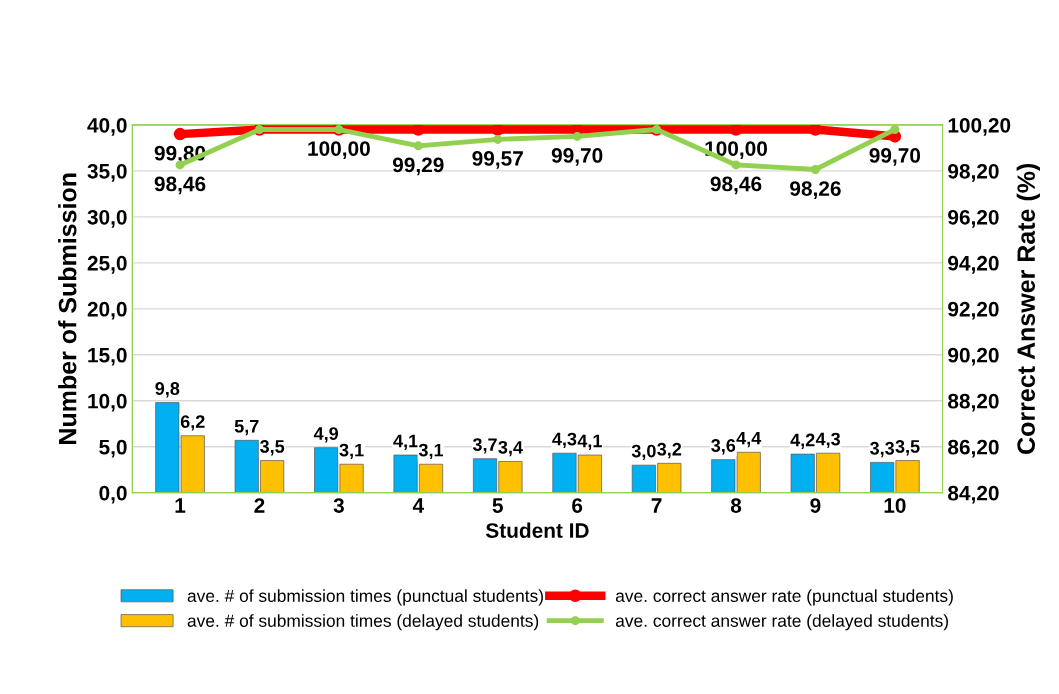  I want to click on data-label: 4,4, so click(749, 439).